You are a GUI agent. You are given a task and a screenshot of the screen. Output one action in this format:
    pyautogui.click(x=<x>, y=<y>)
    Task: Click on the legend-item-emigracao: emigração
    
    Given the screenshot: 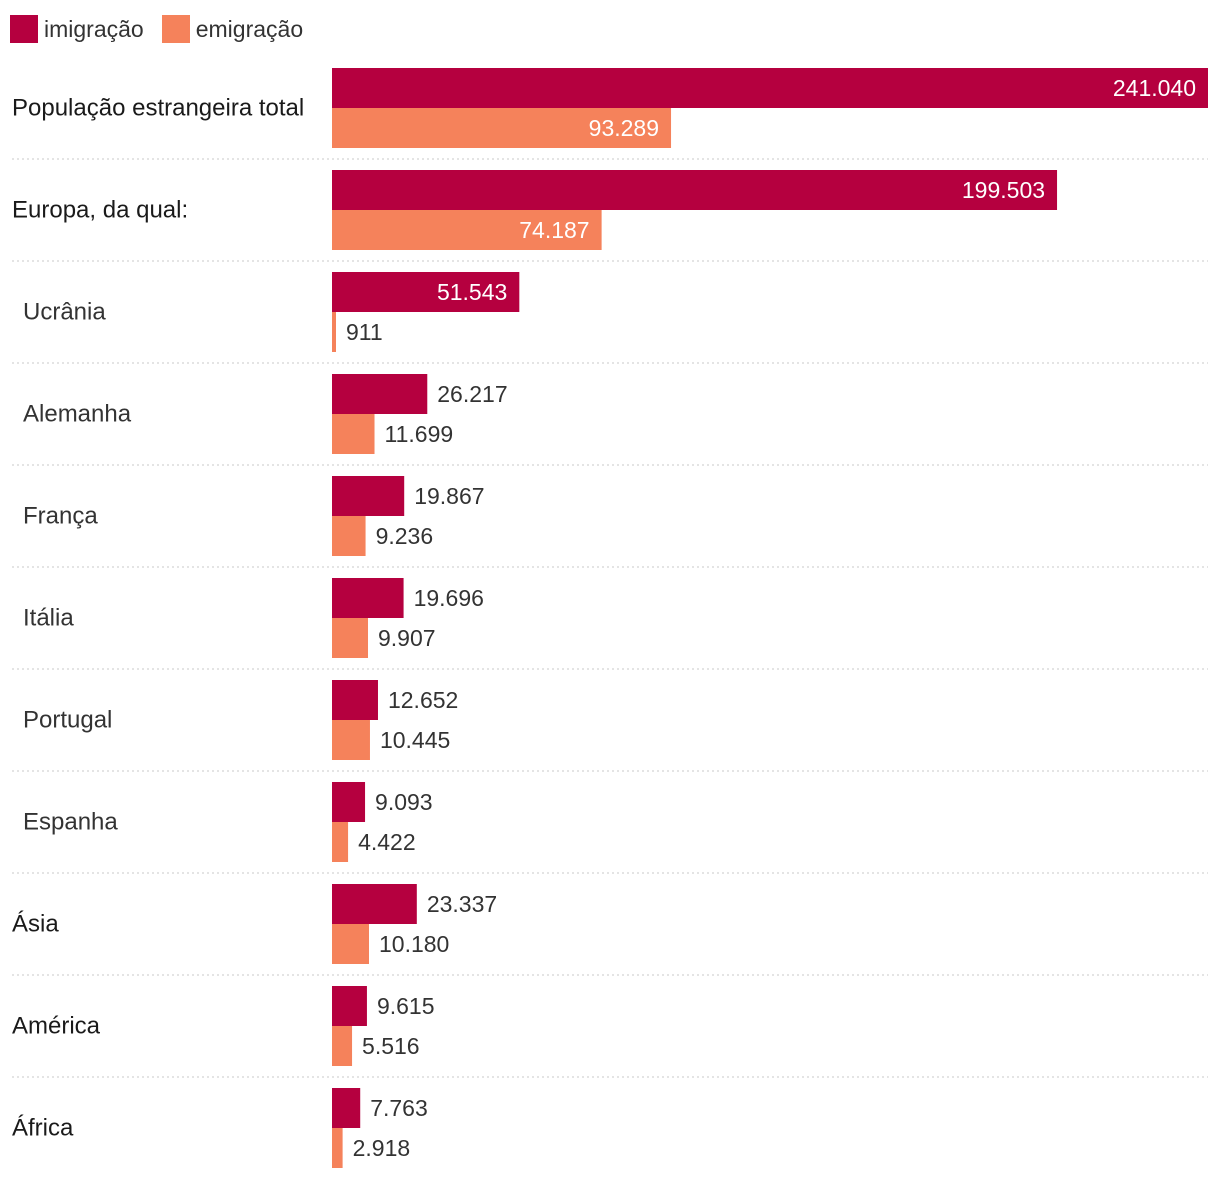 What is the action you would take?
    pyautogui.click(x=232, y=29)
    